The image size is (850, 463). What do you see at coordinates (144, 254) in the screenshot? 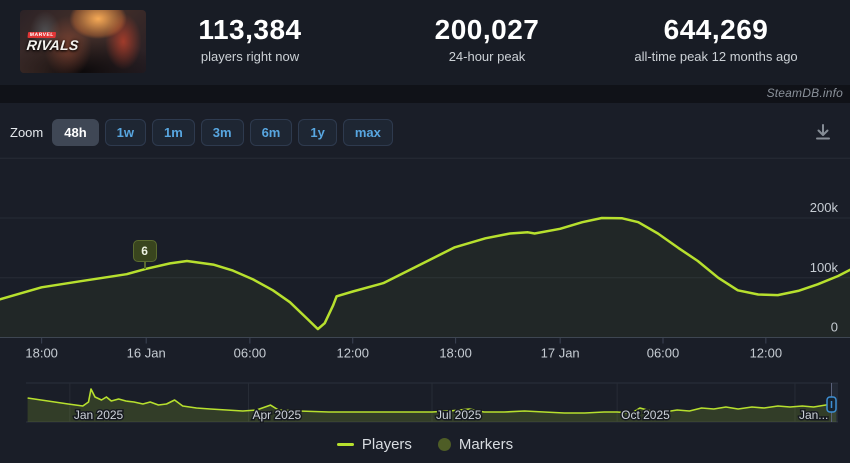
I see `marker-badge: 6` at bounding box center [144, 254].